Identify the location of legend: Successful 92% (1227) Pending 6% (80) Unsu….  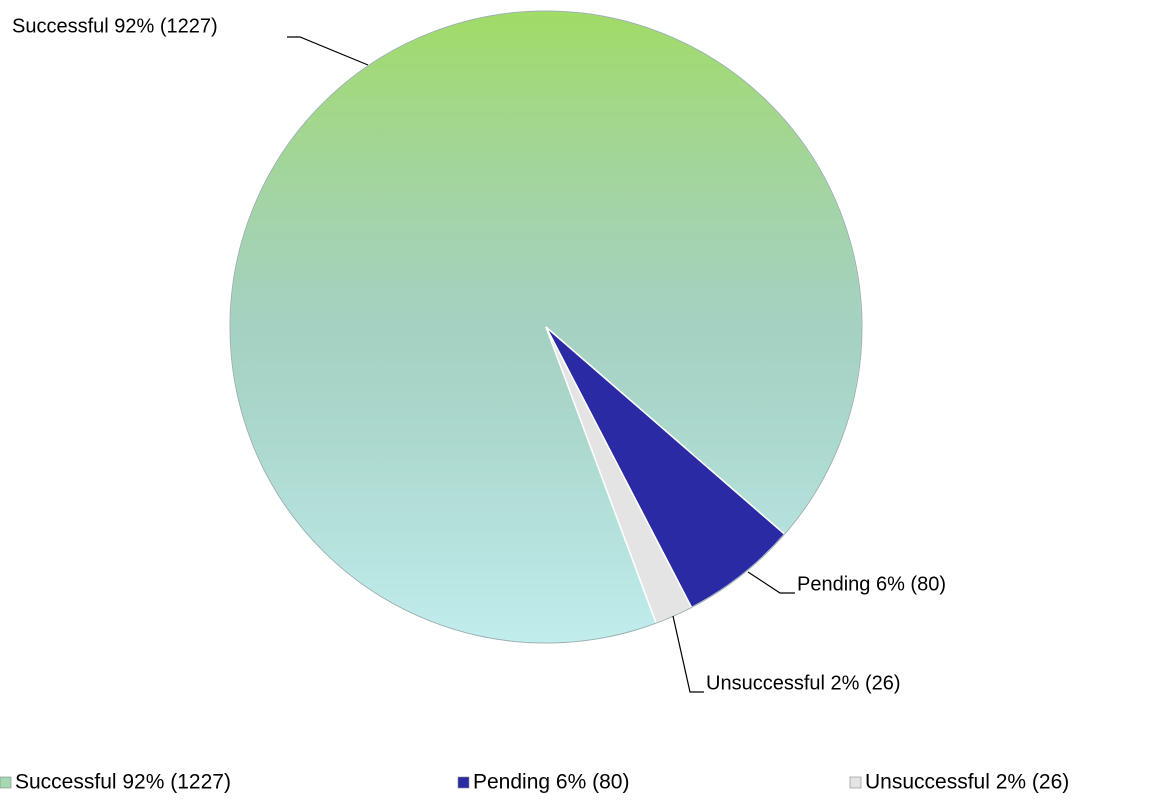
(534, 782).